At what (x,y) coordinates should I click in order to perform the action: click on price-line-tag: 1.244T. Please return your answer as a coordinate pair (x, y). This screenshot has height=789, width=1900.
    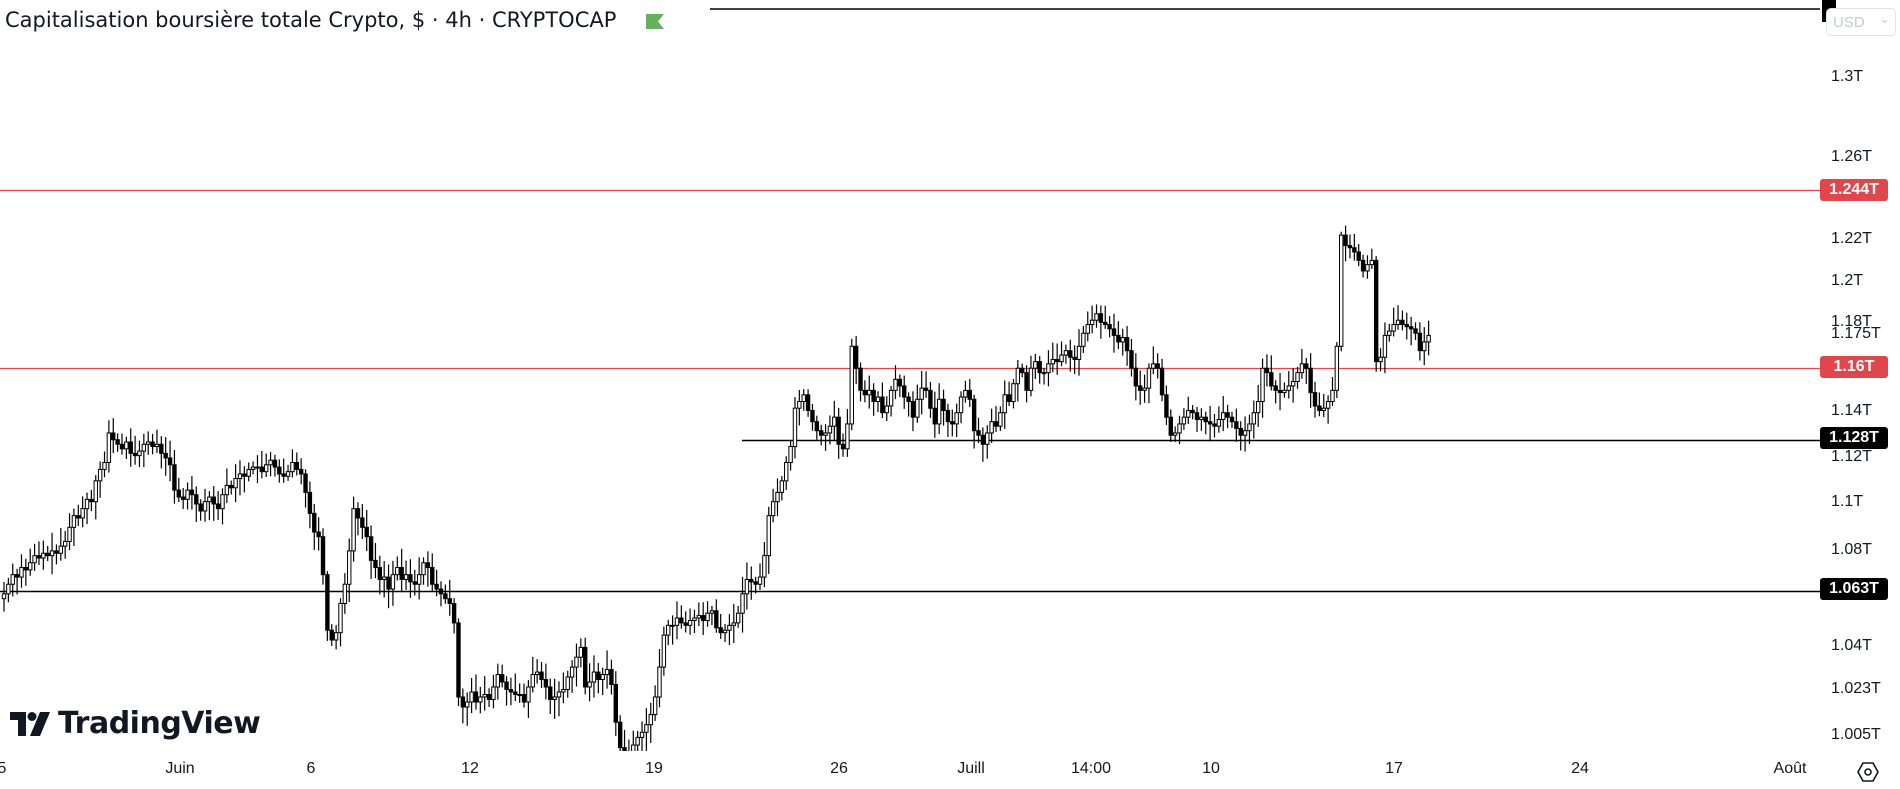
    Looking at the image, I should click on (1854, 190).